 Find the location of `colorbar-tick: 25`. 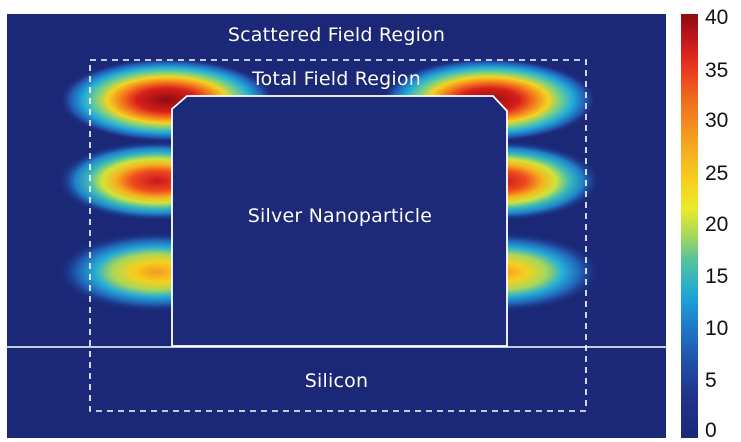

colorbar-tick: 25 is located at coordinates (717, 173).